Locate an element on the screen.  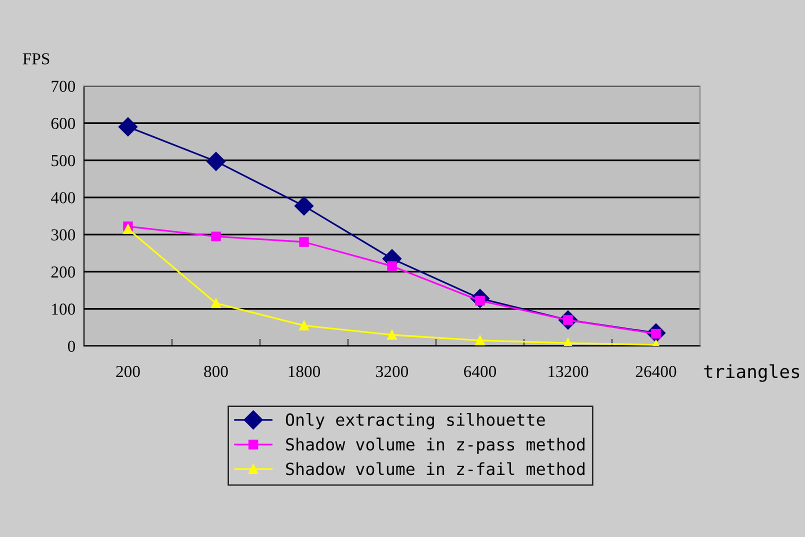
y-tick-label: 400 is located at coordinates (63, 198).